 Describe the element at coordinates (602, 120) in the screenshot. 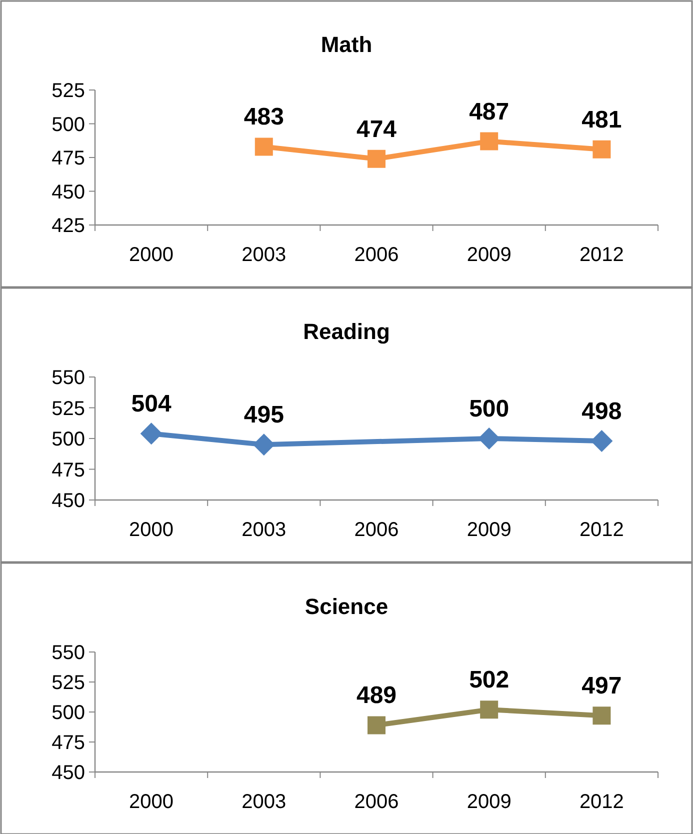

I see `data-label: 481` at that location.